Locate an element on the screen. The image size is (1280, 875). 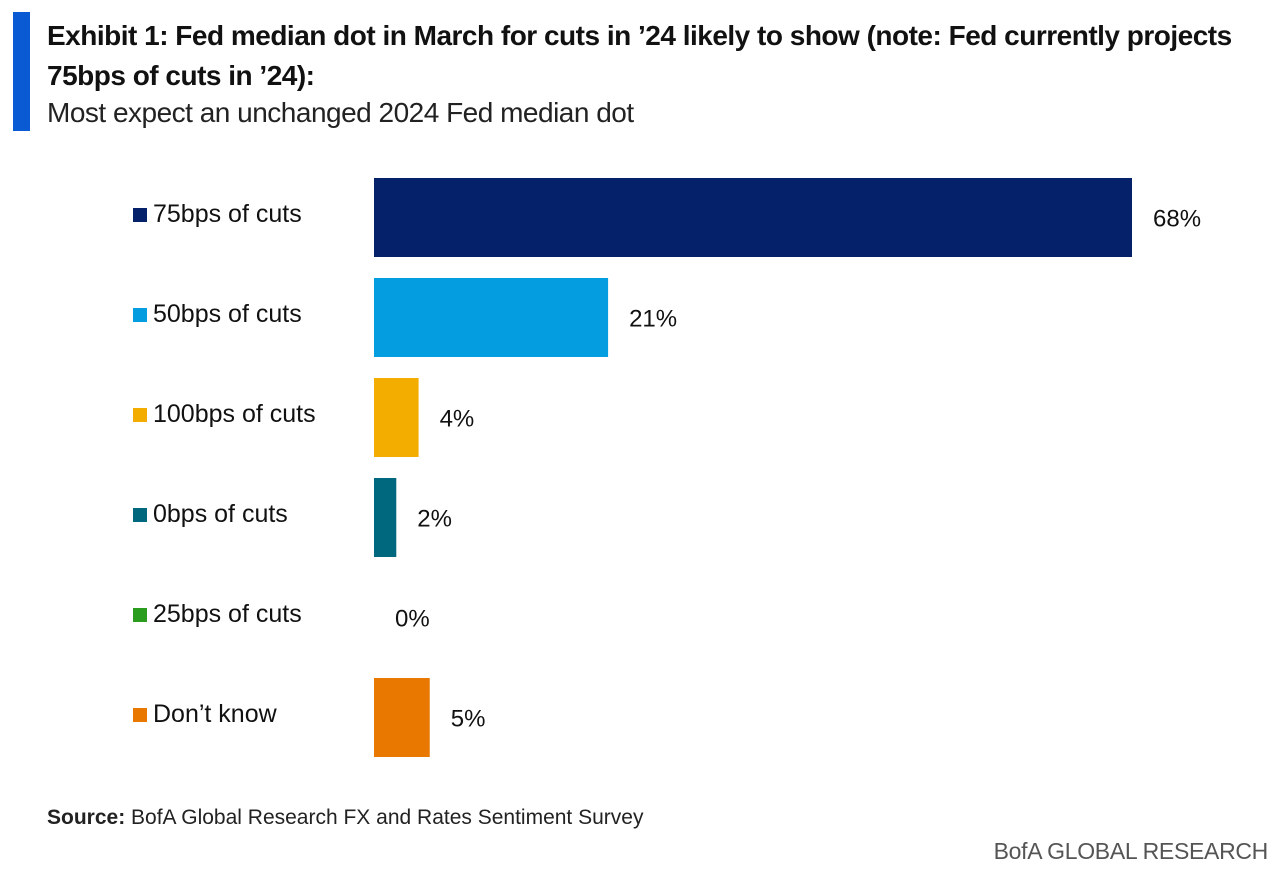
legend-label: 100bps of cuts is located at coordinates (234, 414).